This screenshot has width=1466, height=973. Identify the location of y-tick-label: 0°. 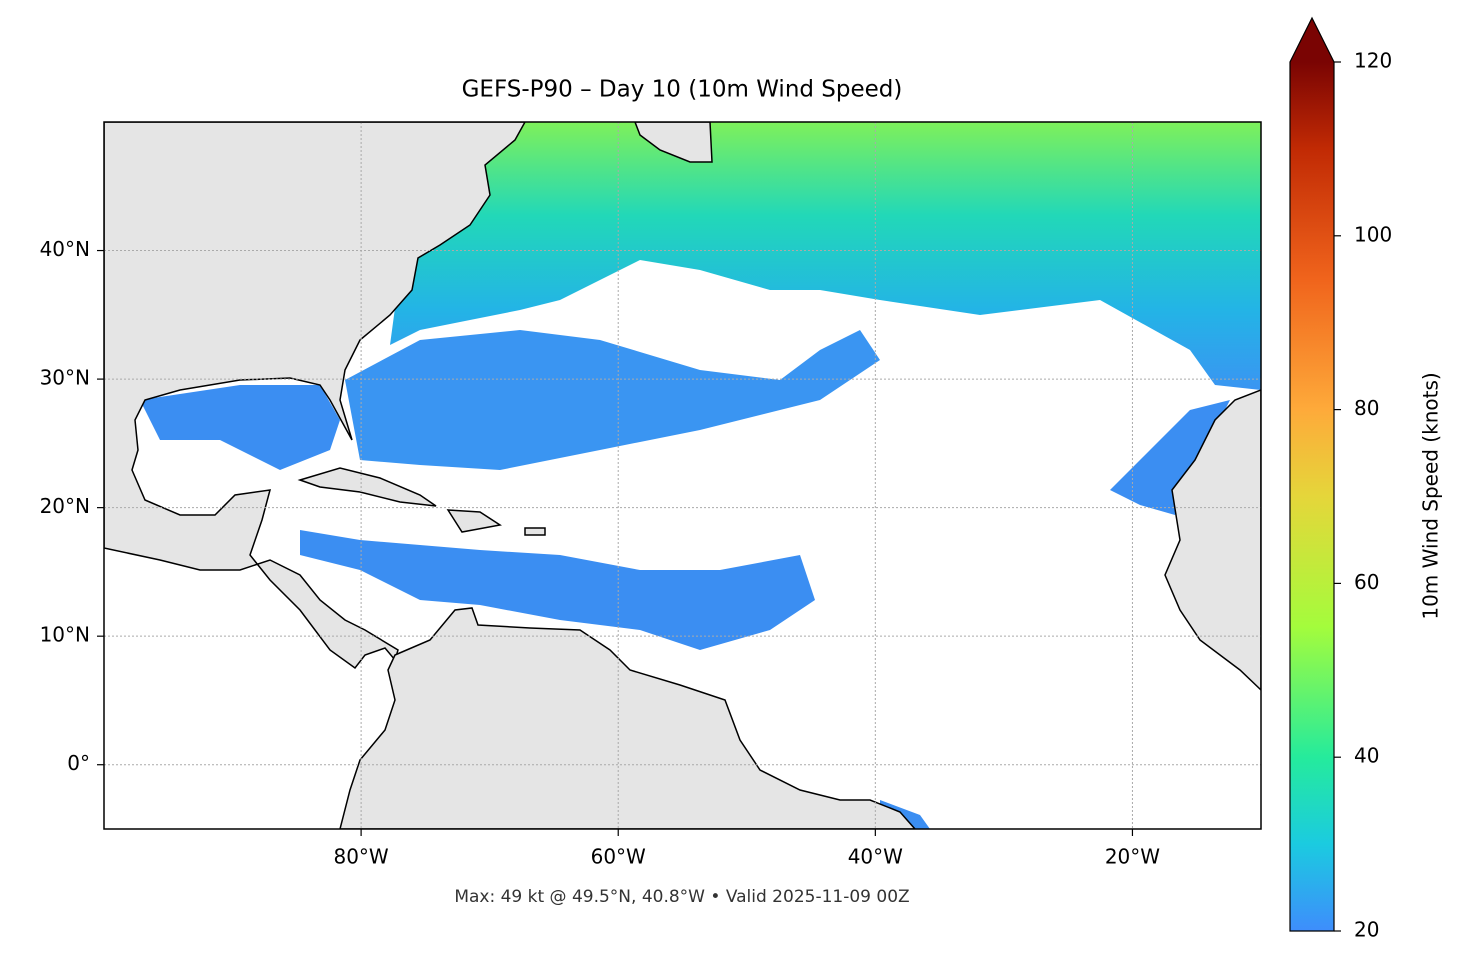
(78, 763).